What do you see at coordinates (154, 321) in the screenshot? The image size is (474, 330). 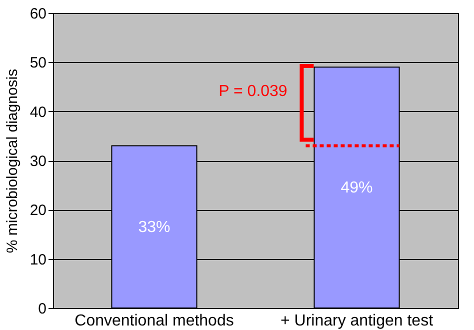 I see `x-tick-label: Conventional methods` at bounding box center [154, 321].